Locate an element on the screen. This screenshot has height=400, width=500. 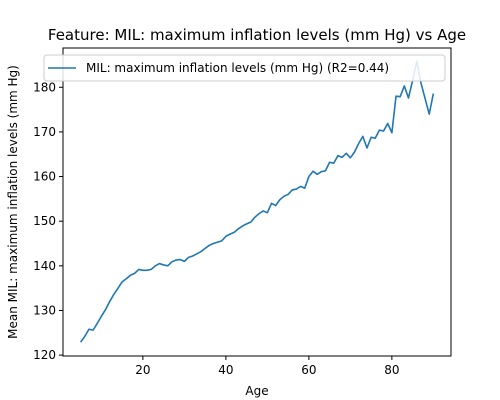
x-axis-label: Age is located at coordinates (256, 391).